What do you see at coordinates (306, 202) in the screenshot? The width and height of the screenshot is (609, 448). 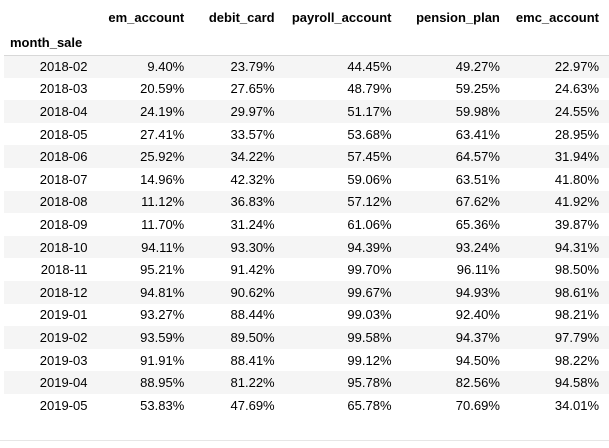 I see `table-row: 2018-08 11.12% 36.83% 57.12% 67.62% 41.92%` at bounding box center [306, 202].